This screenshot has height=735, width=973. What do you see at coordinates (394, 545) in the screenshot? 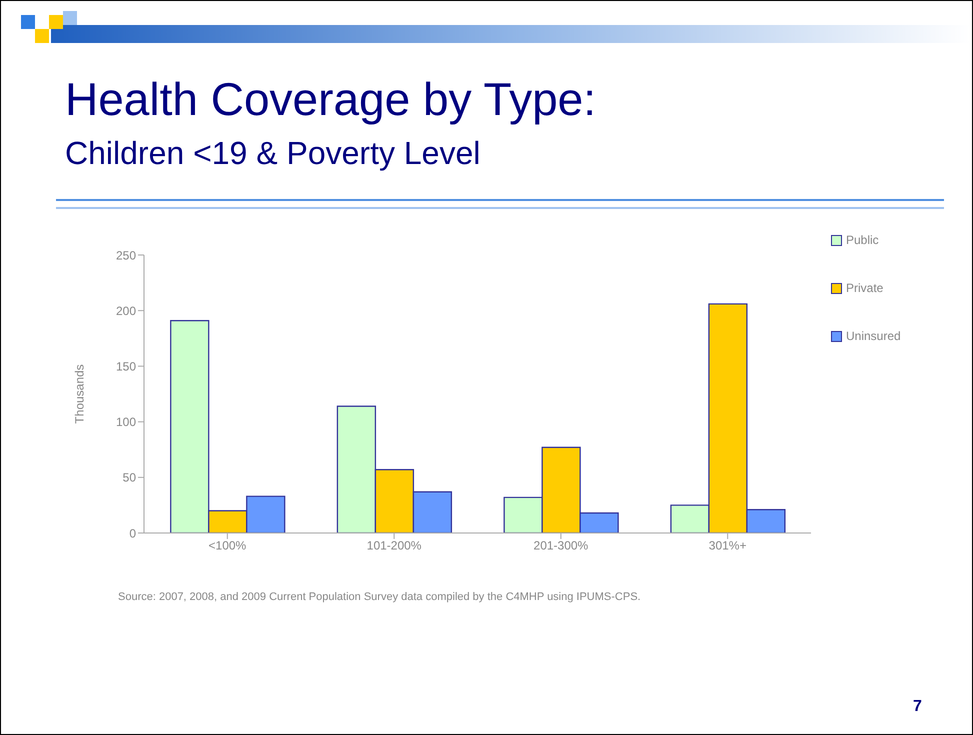
I see `x-tick-label: 101-200%` at bounding box center [394, 545].